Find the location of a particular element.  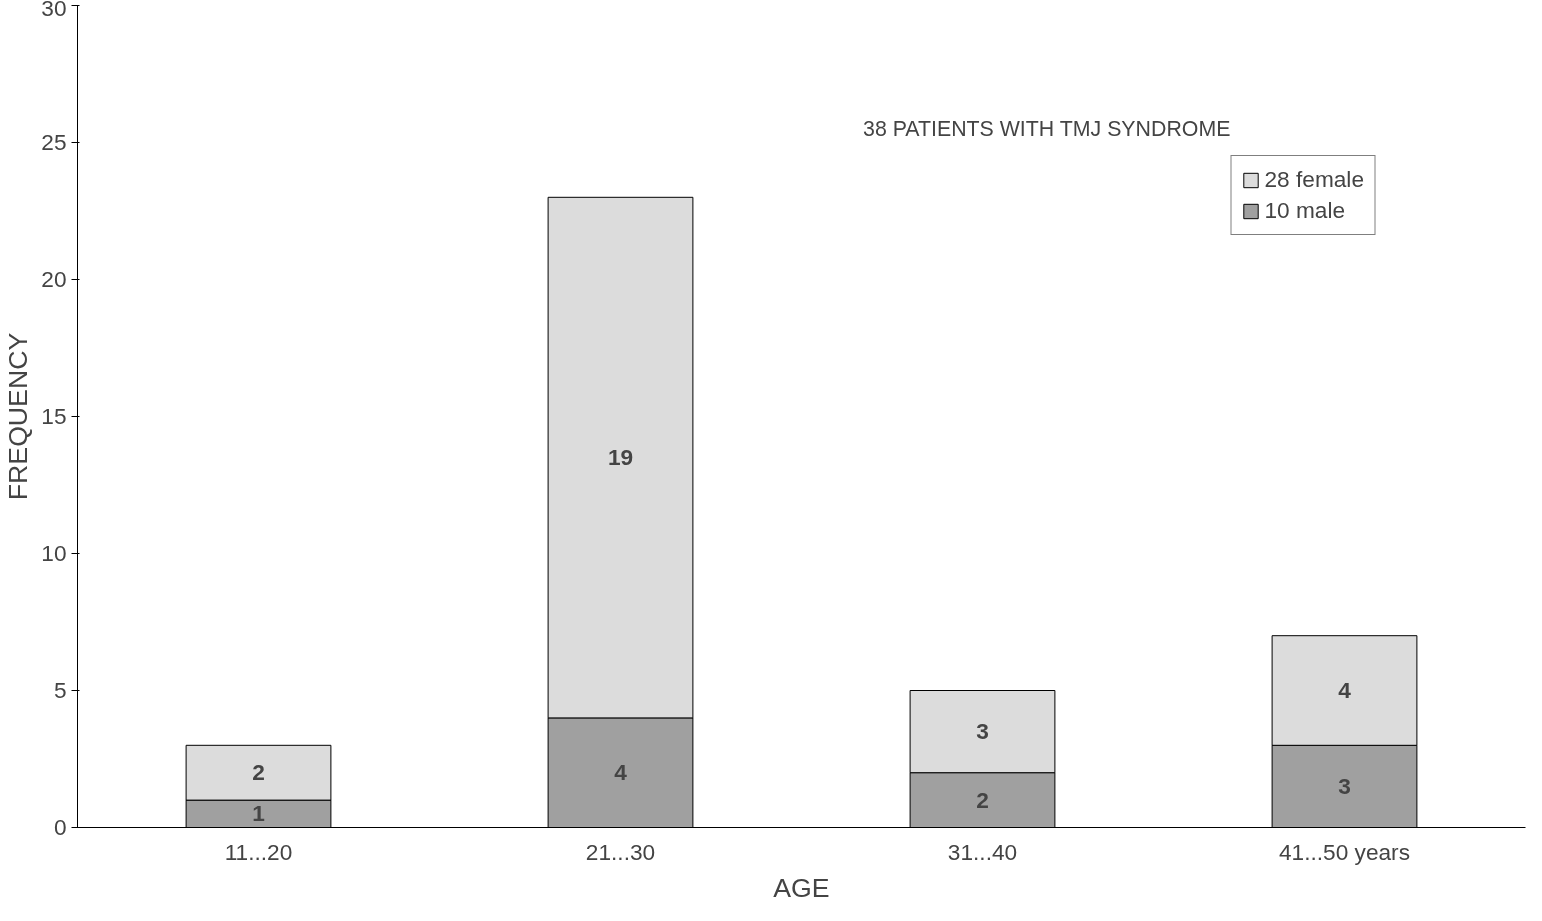

y-axis-title: FREQUENCY is located at coordinates (18, 416).